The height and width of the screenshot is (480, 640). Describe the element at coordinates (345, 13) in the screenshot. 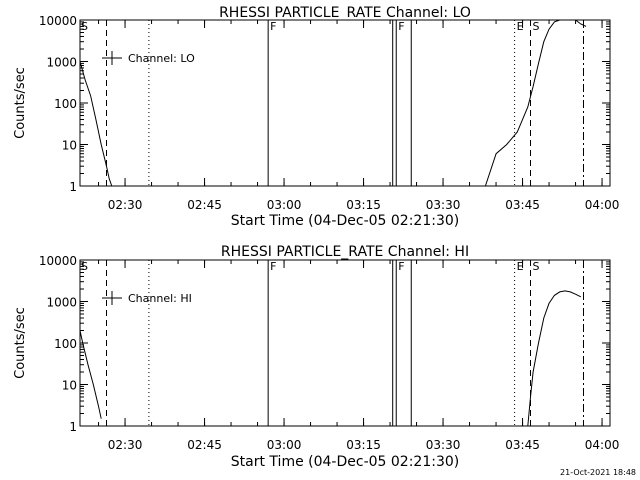

I see `chart-title: RHESSI PARTICLE_RATE Channel: LO` at that location.